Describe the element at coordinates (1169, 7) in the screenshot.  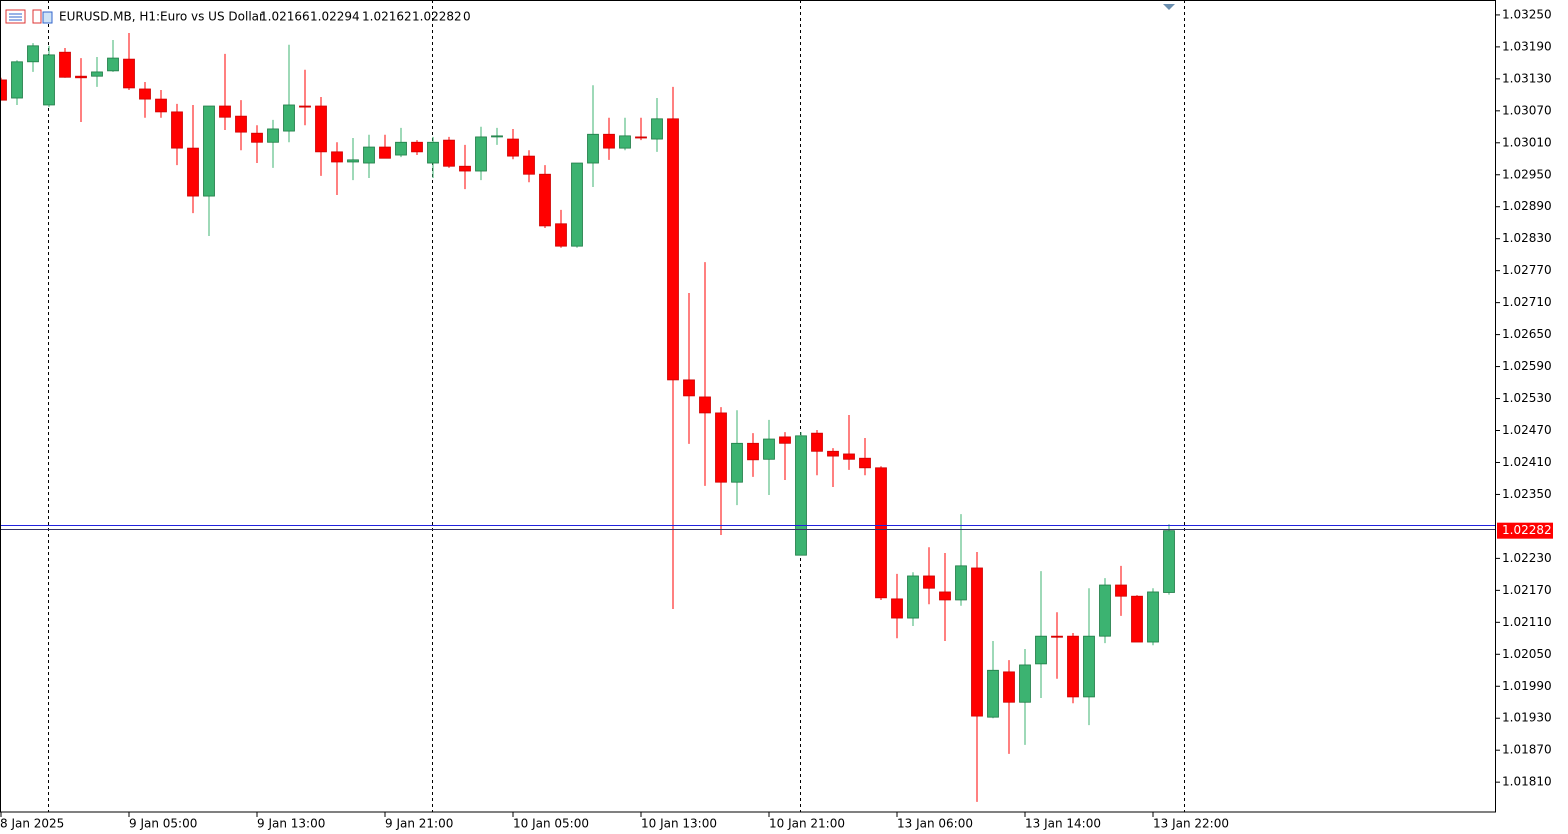
I see `shift-marker` at that location.